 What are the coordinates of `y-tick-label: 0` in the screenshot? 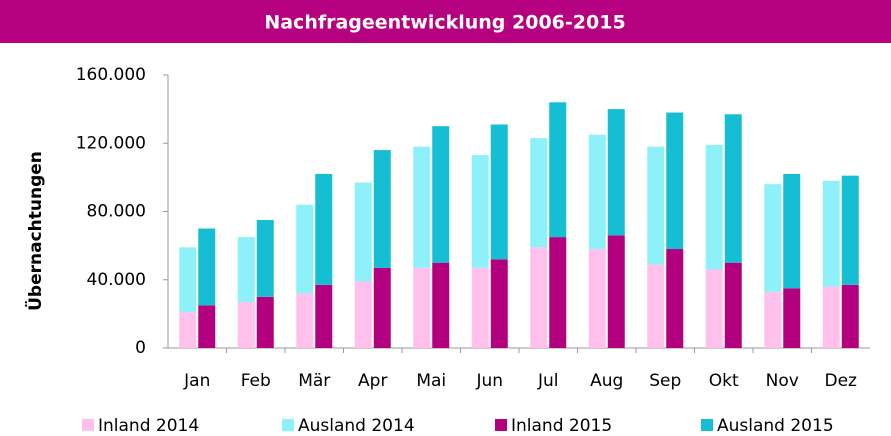 It's located at (140, 348).